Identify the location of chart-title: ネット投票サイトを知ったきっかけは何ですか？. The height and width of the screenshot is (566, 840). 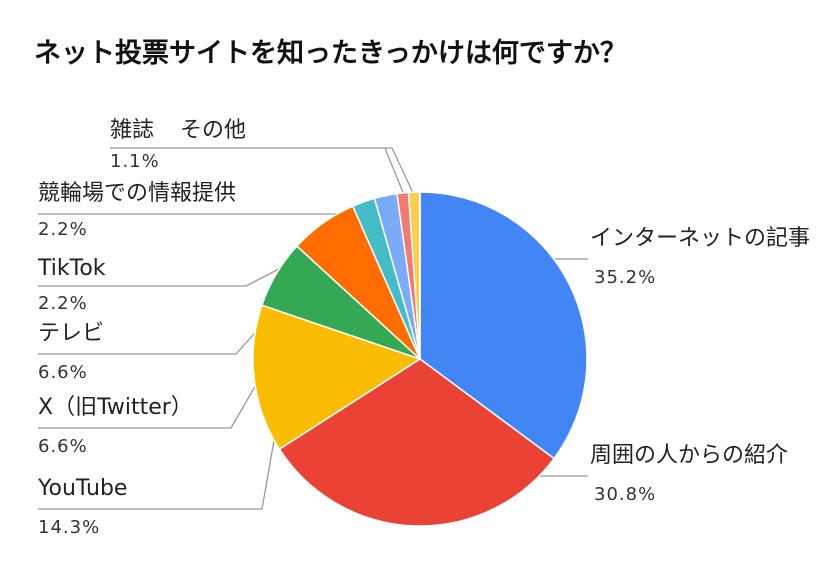
(330, 53).